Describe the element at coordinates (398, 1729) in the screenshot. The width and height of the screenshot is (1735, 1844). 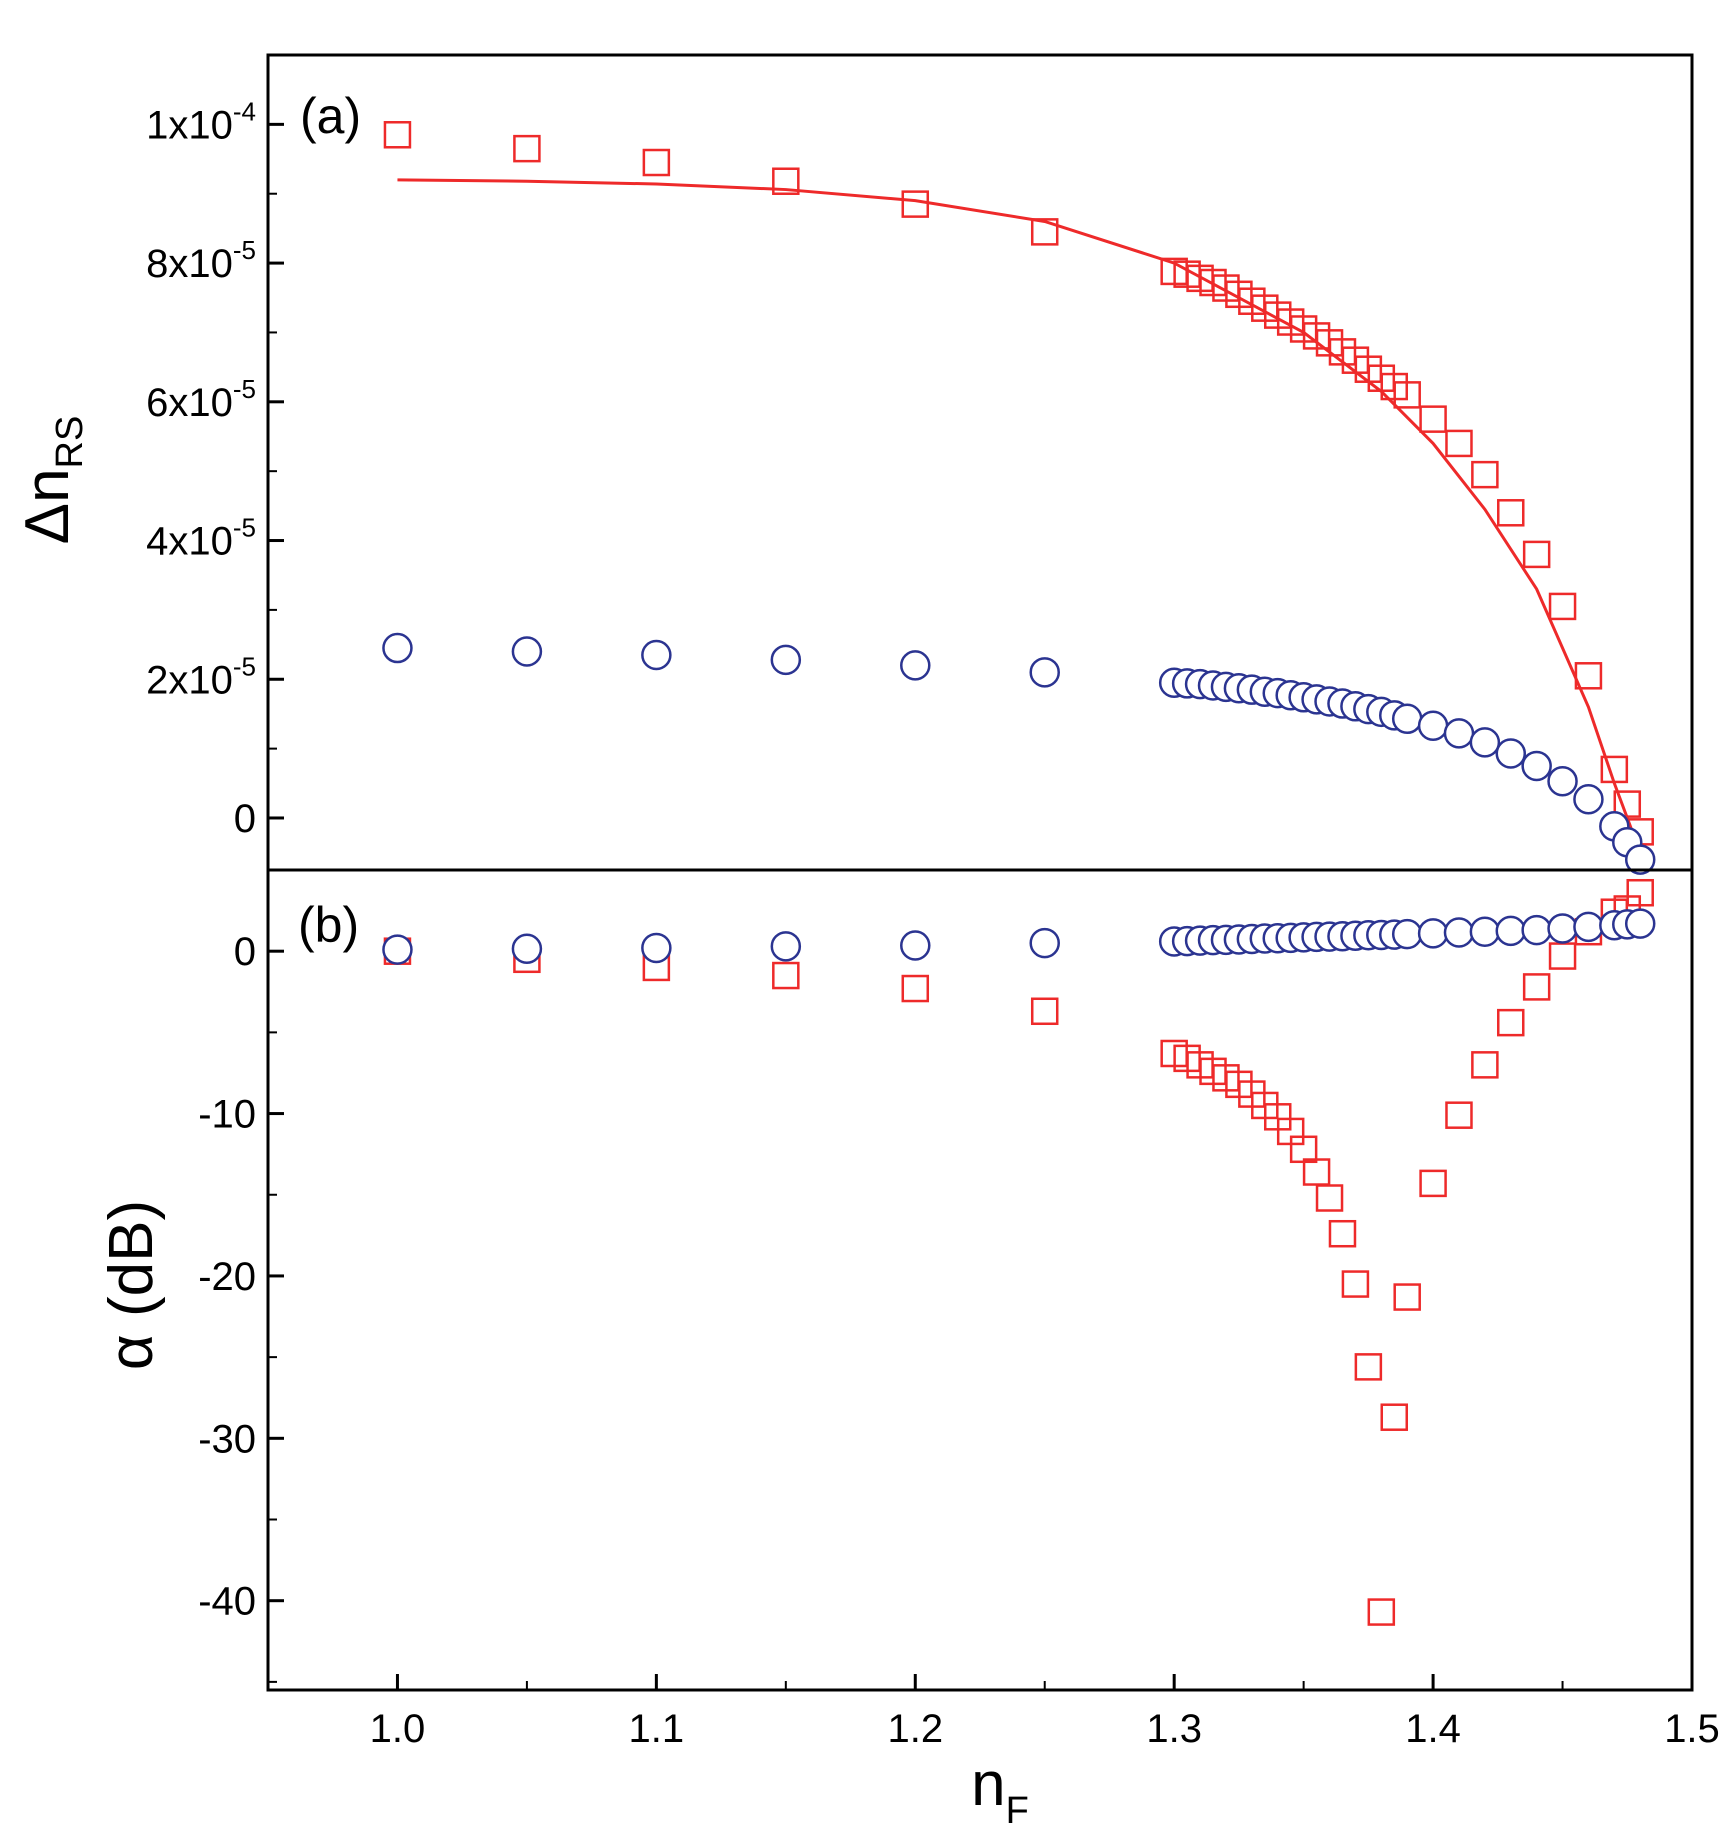
I see `x-tick-label: 1.0` at that location.